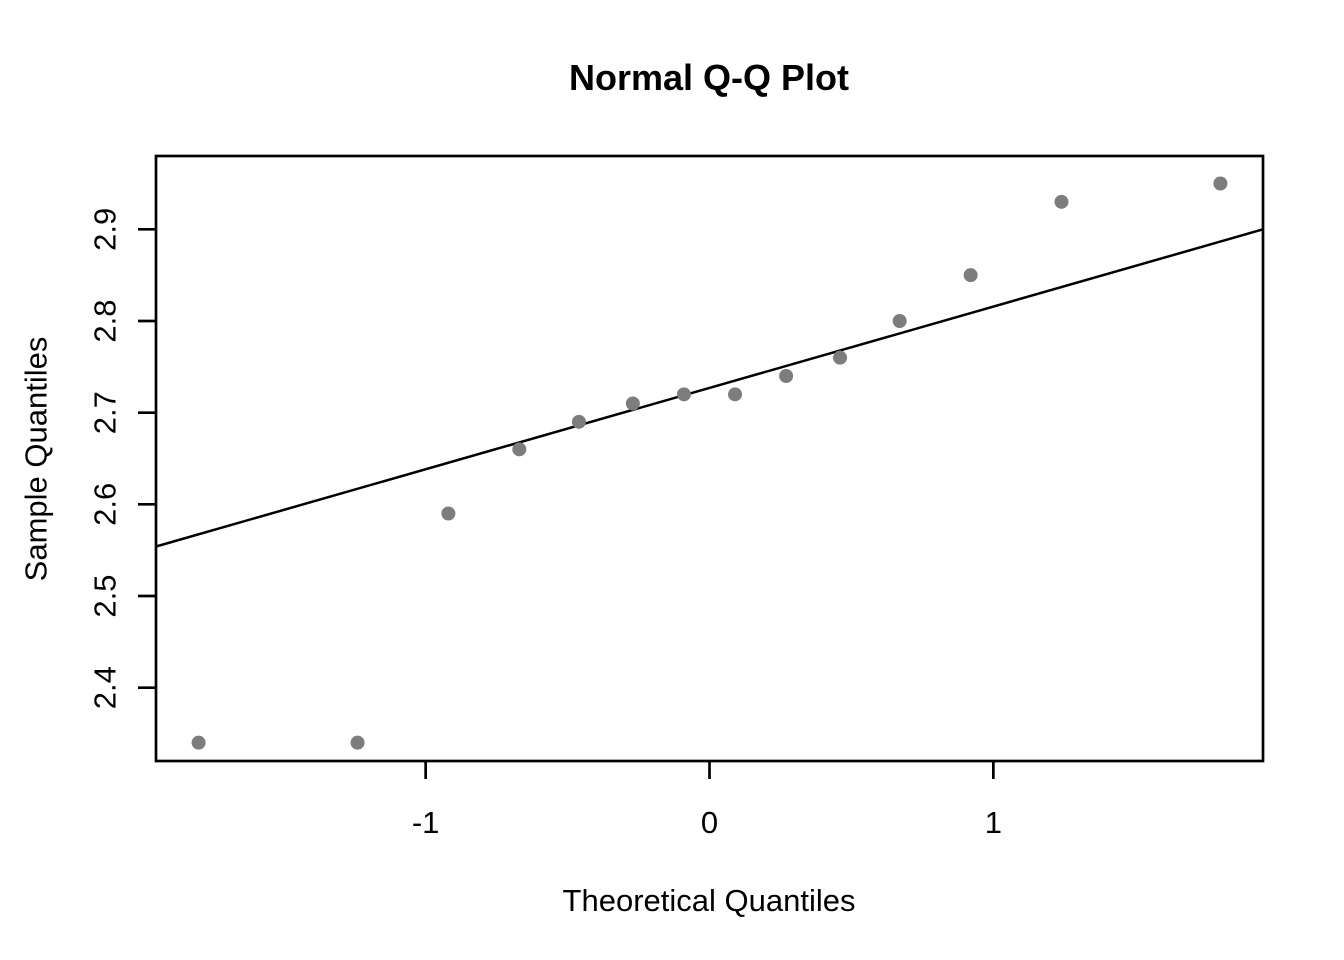 This screenshot has width=1344, height=960. What do you see at coordinates (709, 822) in the screenshot?
I see `x-tick-label: 0` at bounding box center [709, 822].